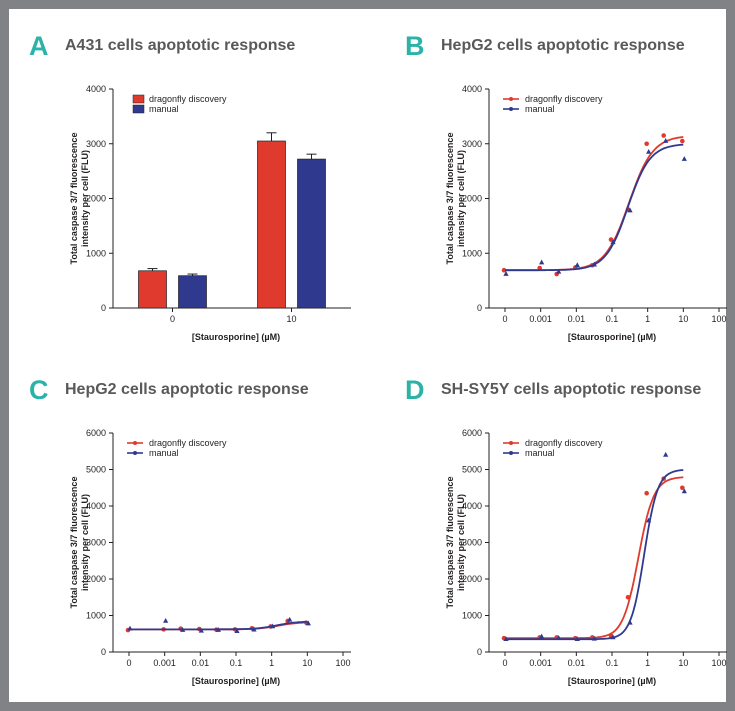 The width and height of the screenshot is (735, 711). What do you see at coordinates (187, 389) in the screenshot?
I see `chart-title: HepG2 cells apoptotic response` at bounding box center [187, 389].